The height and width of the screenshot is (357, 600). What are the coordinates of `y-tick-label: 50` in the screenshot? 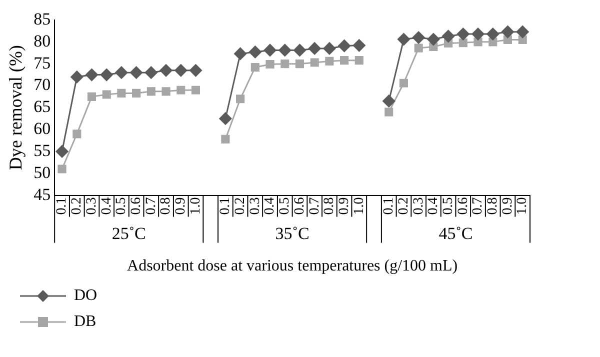 It's located at (42, 172).